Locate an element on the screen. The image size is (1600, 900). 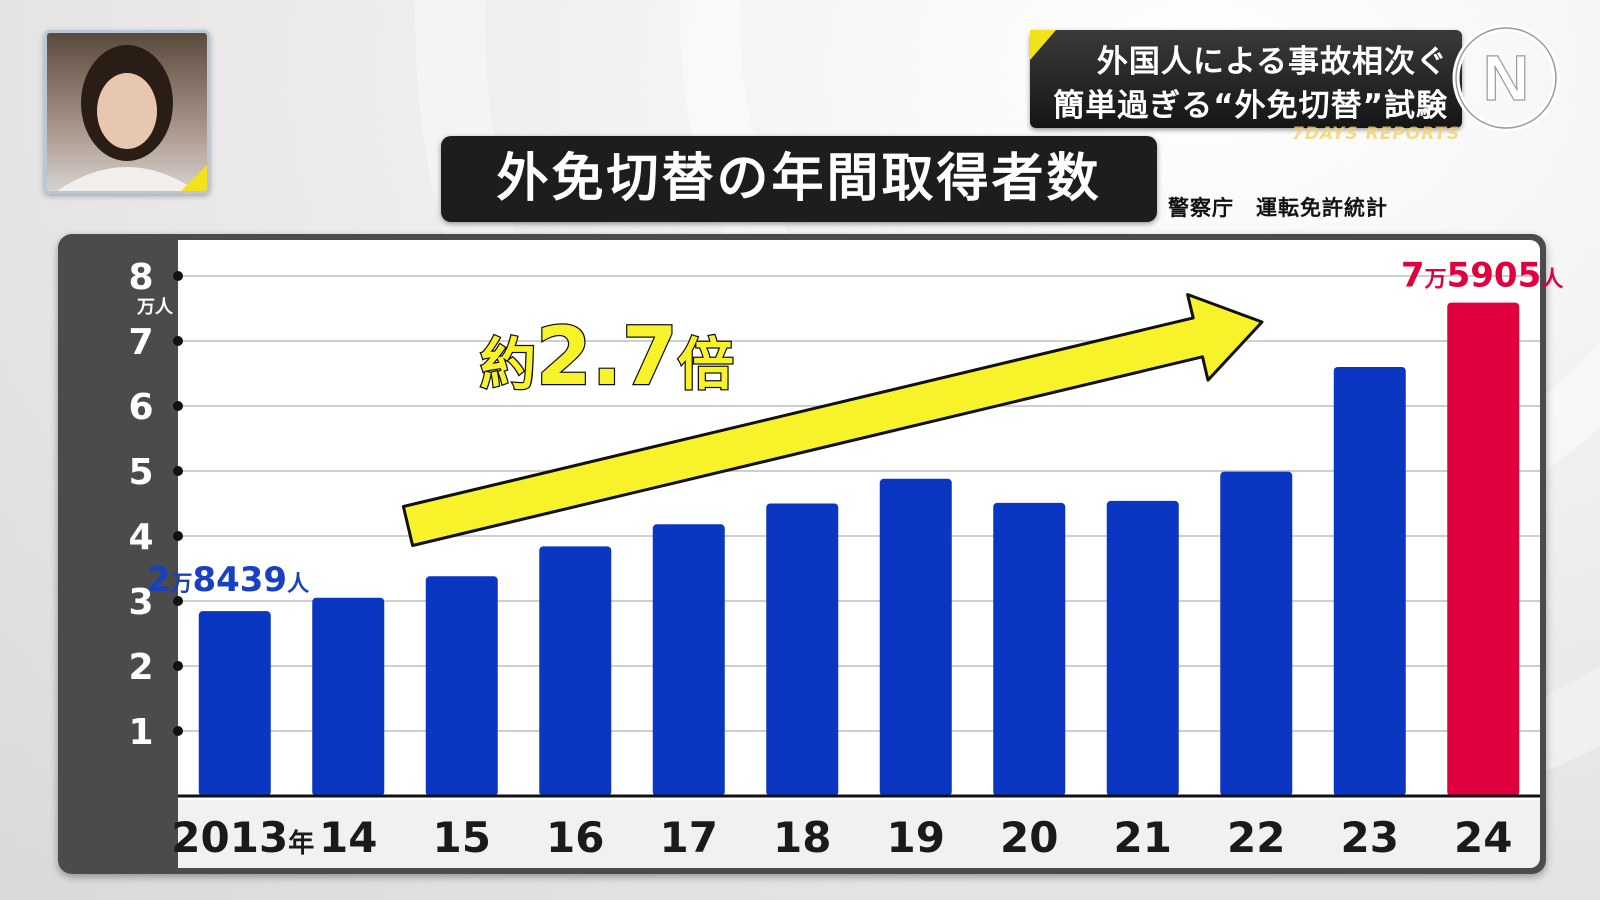
x-tick-label: 20 is located at coordinates (1029, 837).